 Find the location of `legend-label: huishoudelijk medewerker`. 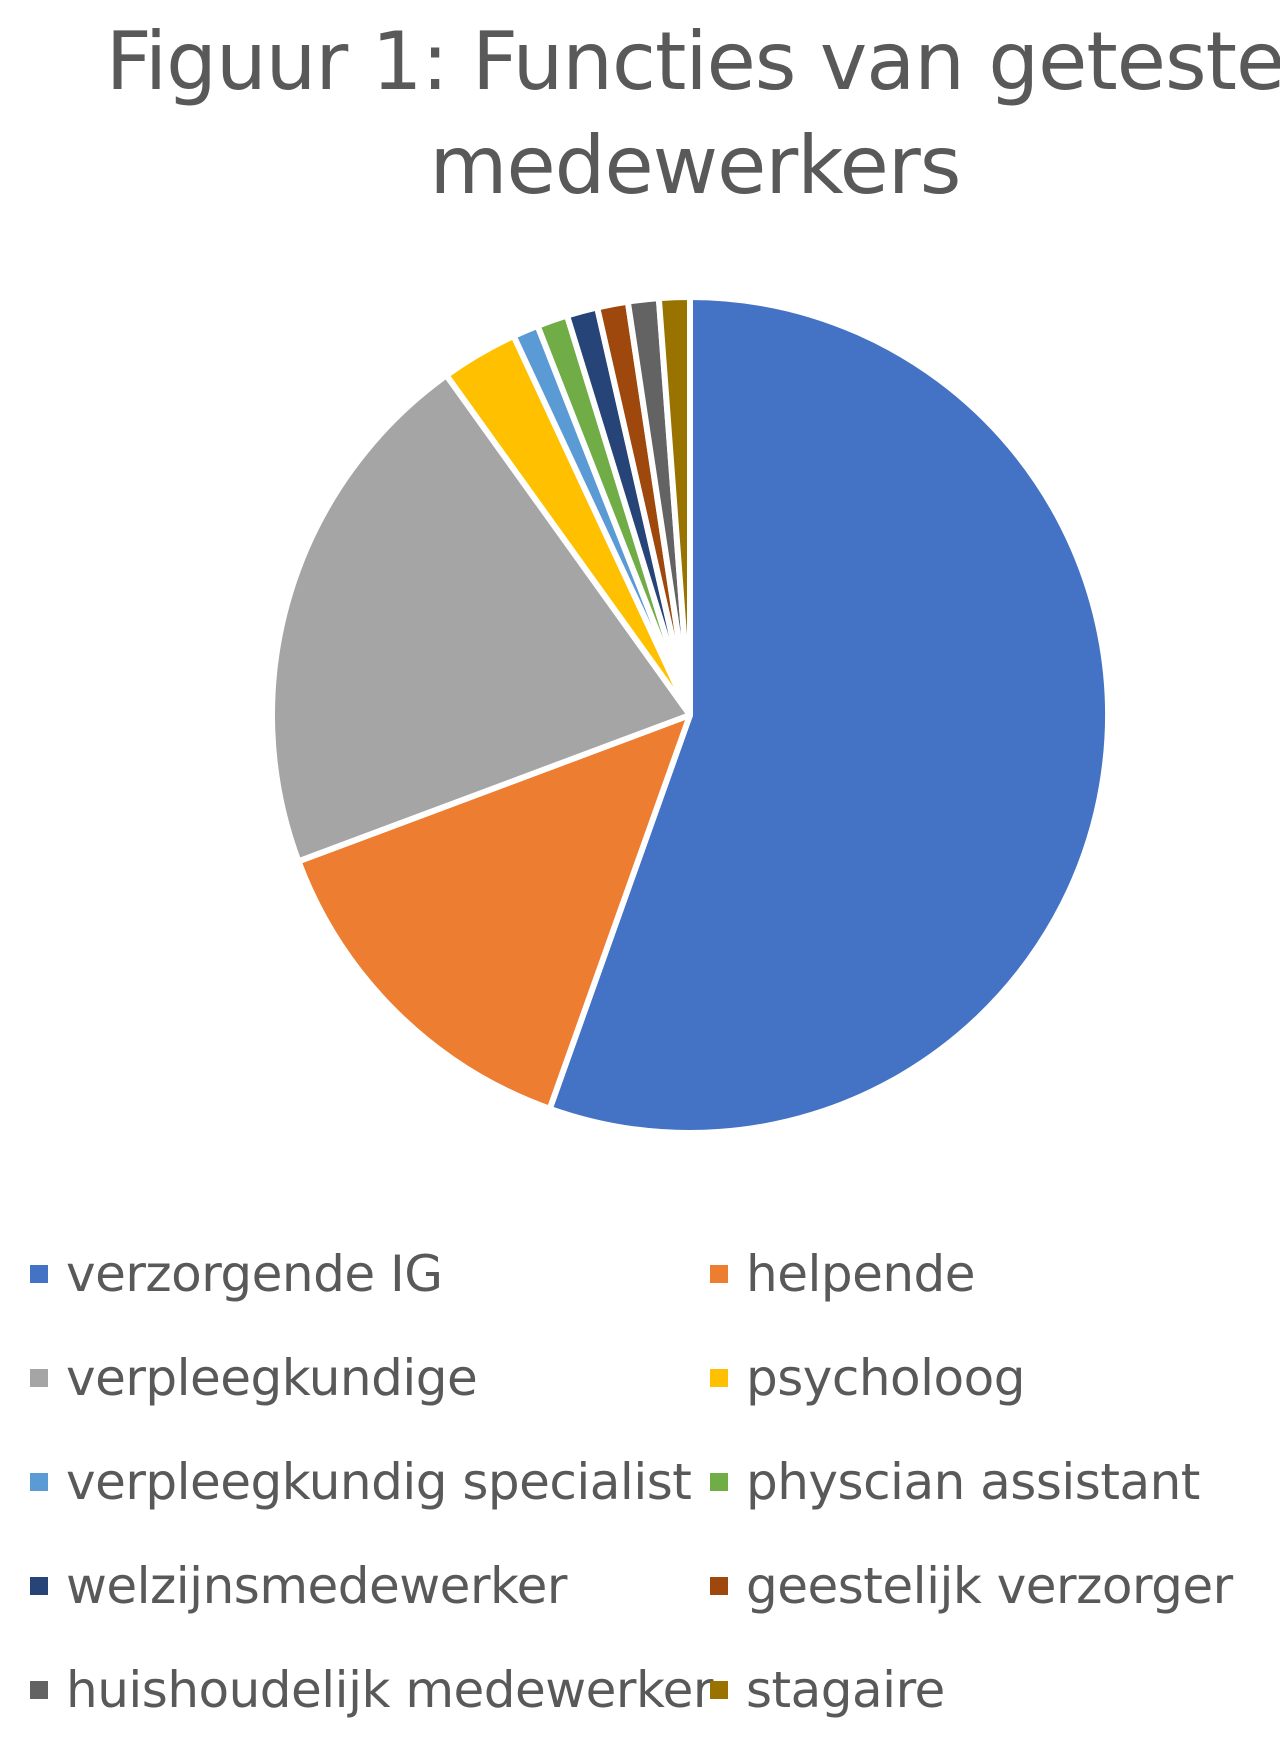

legend-label: huishoudelijk medewerker is located at coordinates (389, 1690).